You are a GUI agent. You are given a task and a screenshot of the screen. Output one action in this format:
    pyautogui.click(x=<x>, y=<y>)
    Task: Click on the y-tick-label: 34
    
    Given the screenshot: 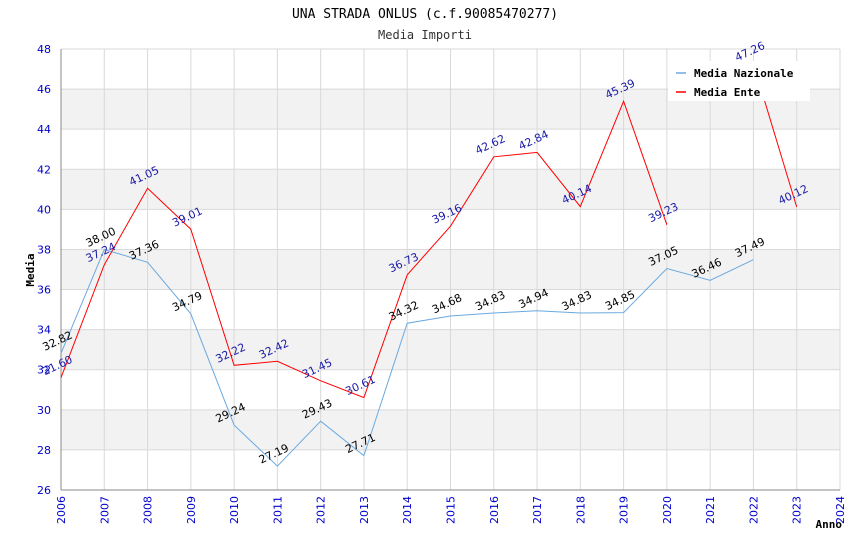 What is the action you would take?
    pyautogui.click(x=44, y=330)
    